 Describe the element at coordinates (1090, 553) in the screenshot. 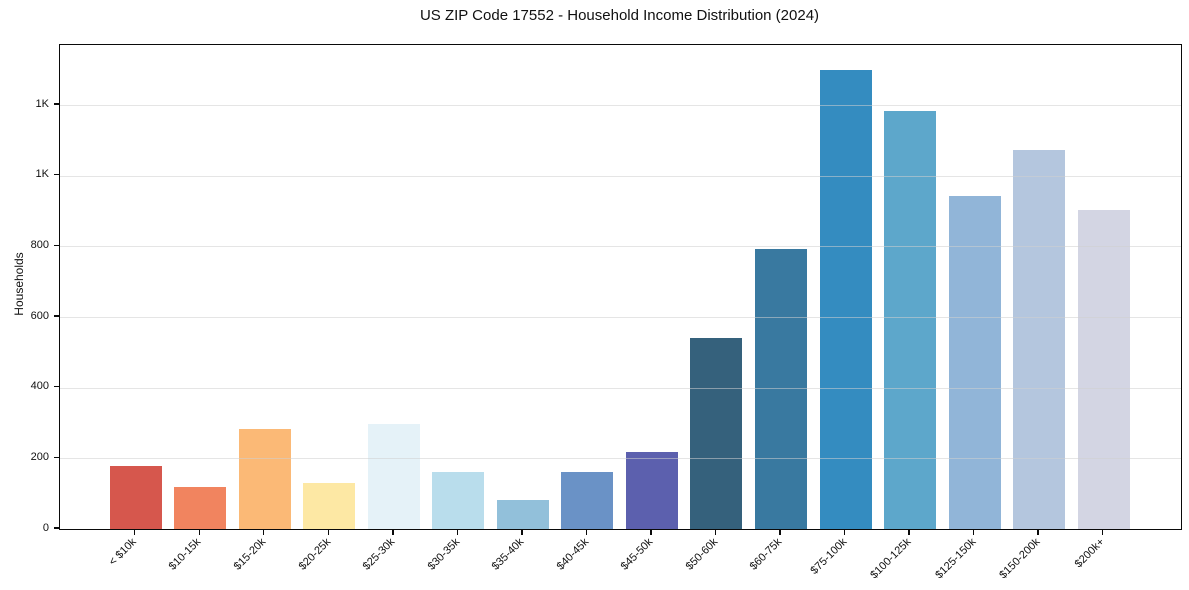

I see `x-tick-label: $200k+` at that location.